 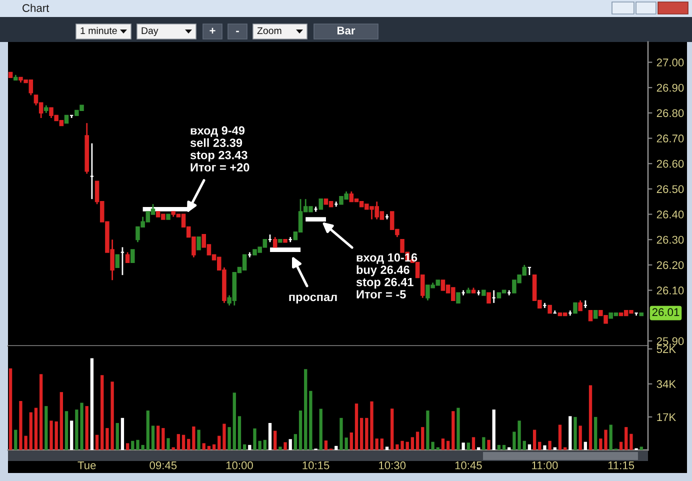 I want to click on y-tick-label: 34K, so click(x=666, y=384).